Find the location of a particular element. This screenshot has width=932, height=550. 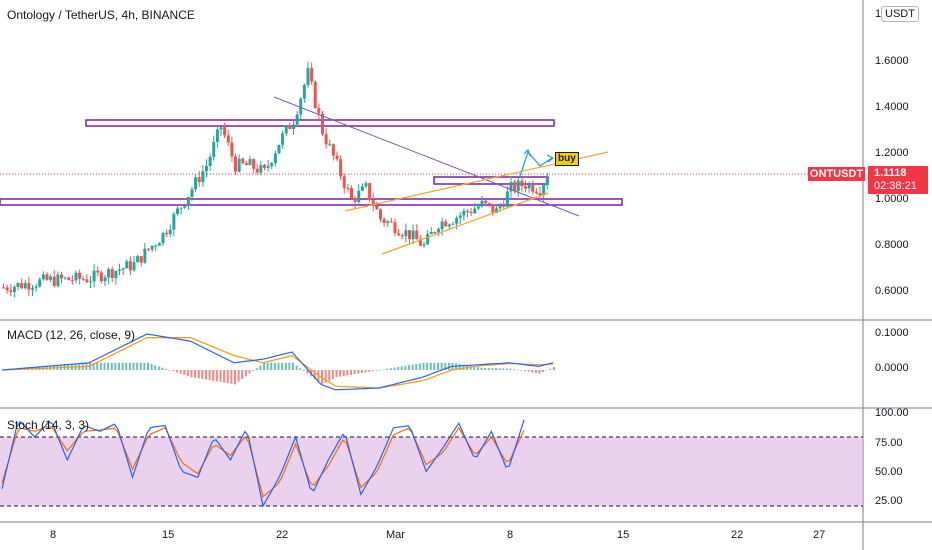

stoch-label: Stoch (14, 3, 3) is located at coordinates (48, 425).